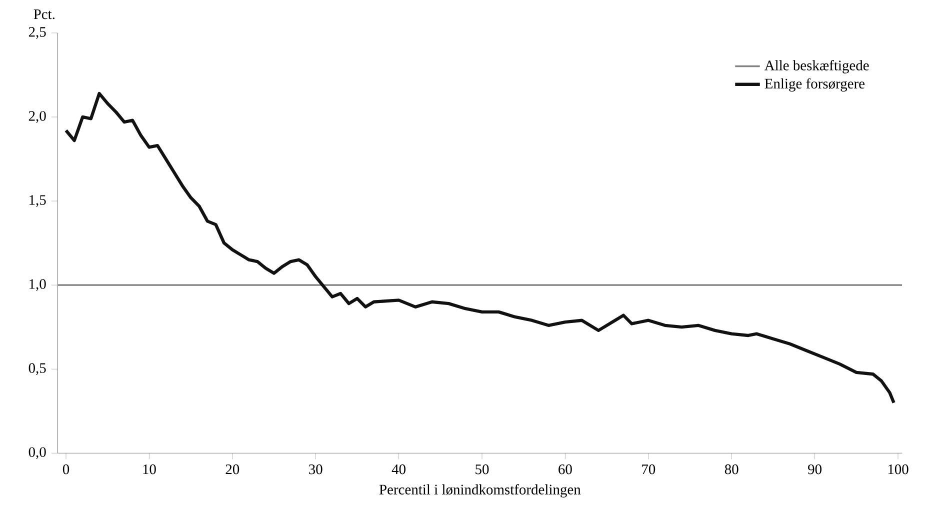  What do you see at coordinates (37, 33) in the screenshot?
I see `y-tick-label: 2,5` at bounding box center [37, 33].